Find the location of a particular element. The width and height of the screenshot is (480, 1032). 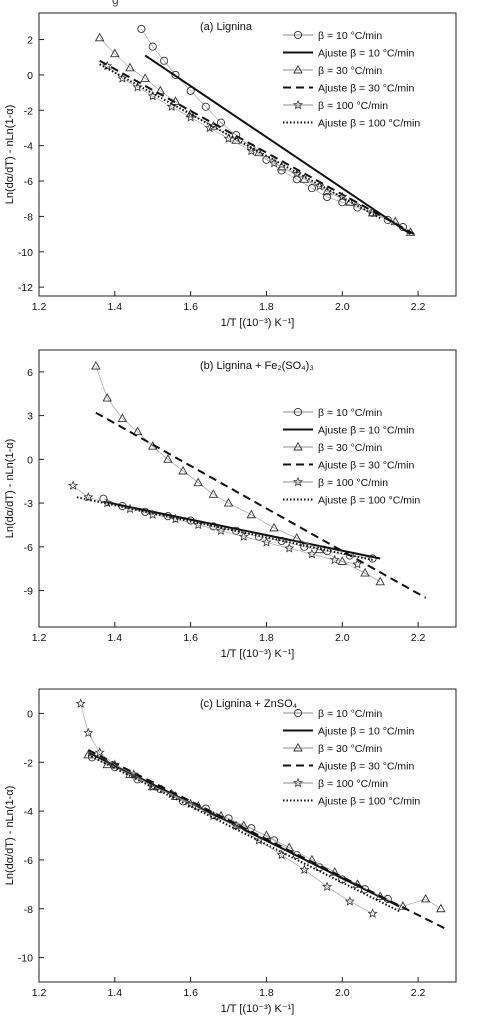

y-tick-label: 2 is located at coordinates (30, 41).